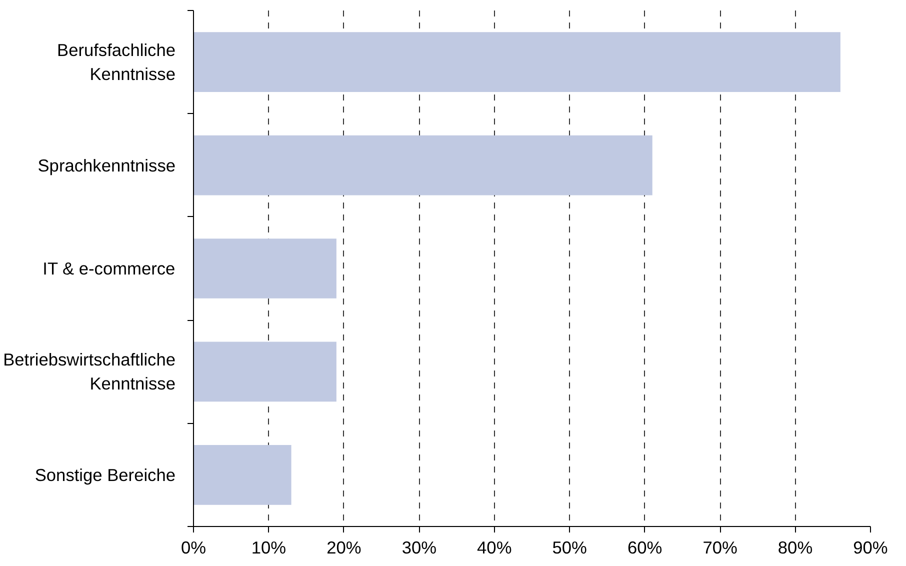 Image resolution: width=906 pixels, height=566 pixels. What do you see at coordinates (105, 474) in the screenshot?
I see `y-tick-label: Sonstige Bereiche` at bounding box center [105, 474].